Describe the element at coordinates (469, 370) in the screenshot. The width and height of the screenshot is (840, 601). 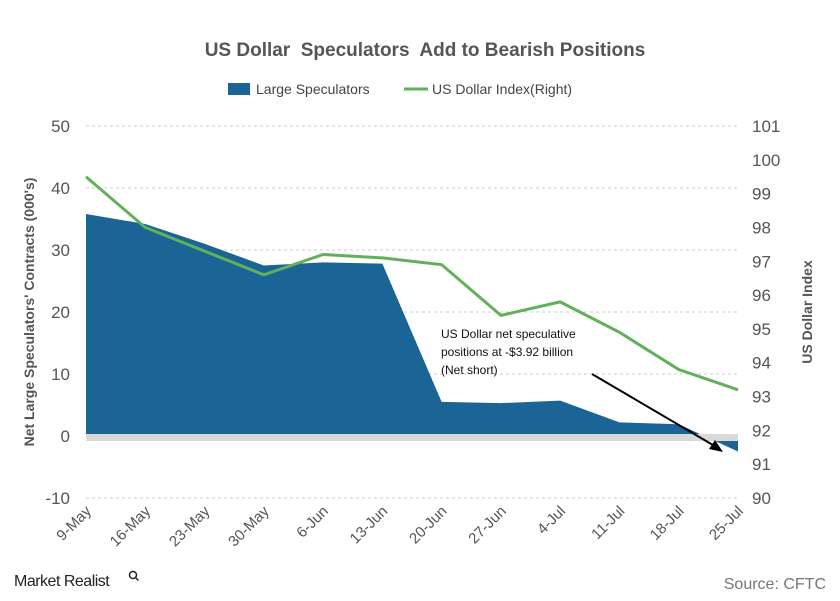
I see `annotation-line-3: (Net short)` at that location.